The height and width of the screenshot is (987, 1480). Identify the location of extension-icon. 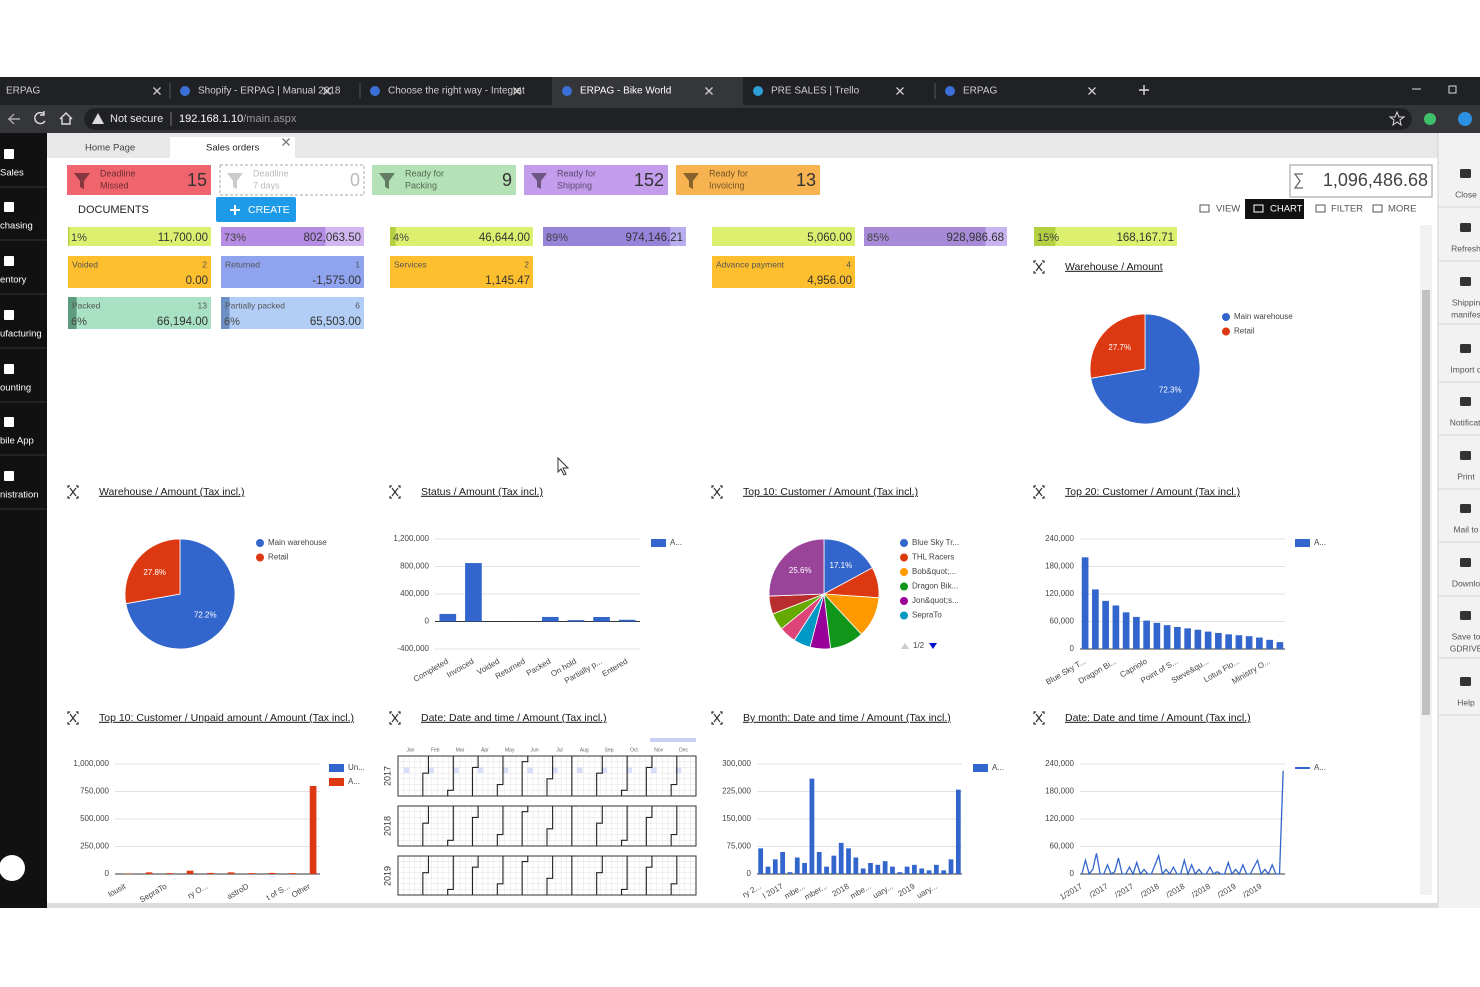
(1430, 119).